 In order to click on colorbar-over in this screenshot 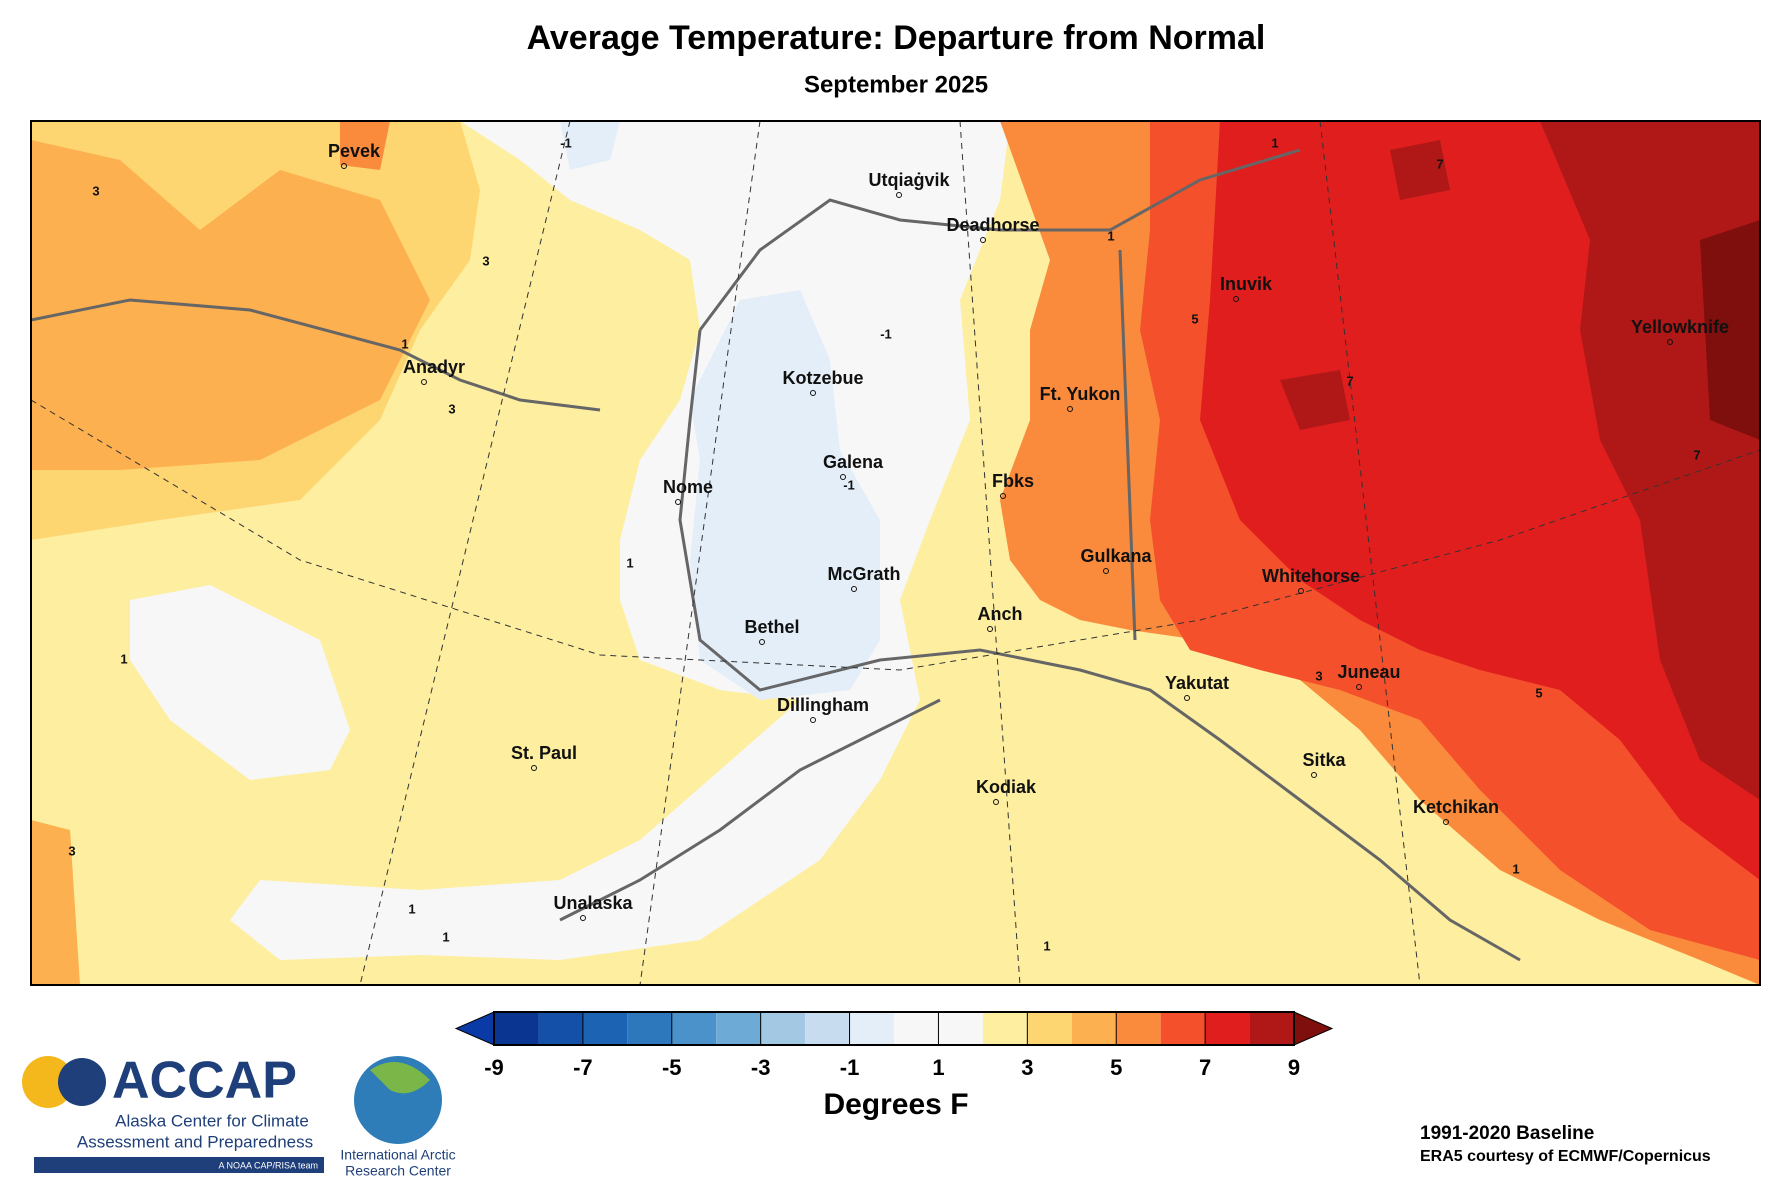, I will do `click(1313, 1028)`.